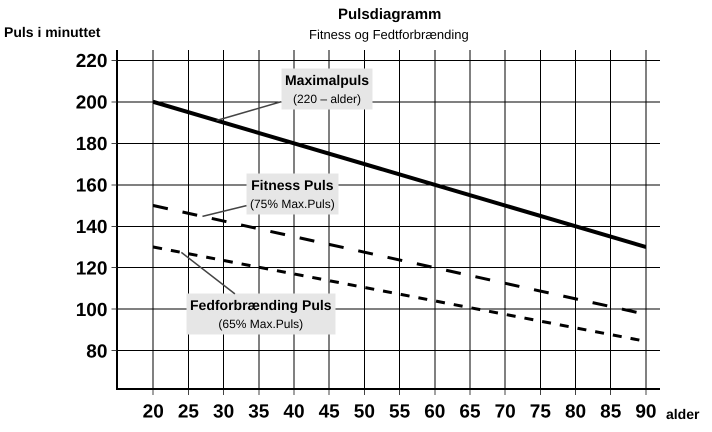 The width and height of the screenshot is (712, 432). Describe the element at coordinates (92, 185) in the screenshot. I see `y-tick-label: 160` at that location.